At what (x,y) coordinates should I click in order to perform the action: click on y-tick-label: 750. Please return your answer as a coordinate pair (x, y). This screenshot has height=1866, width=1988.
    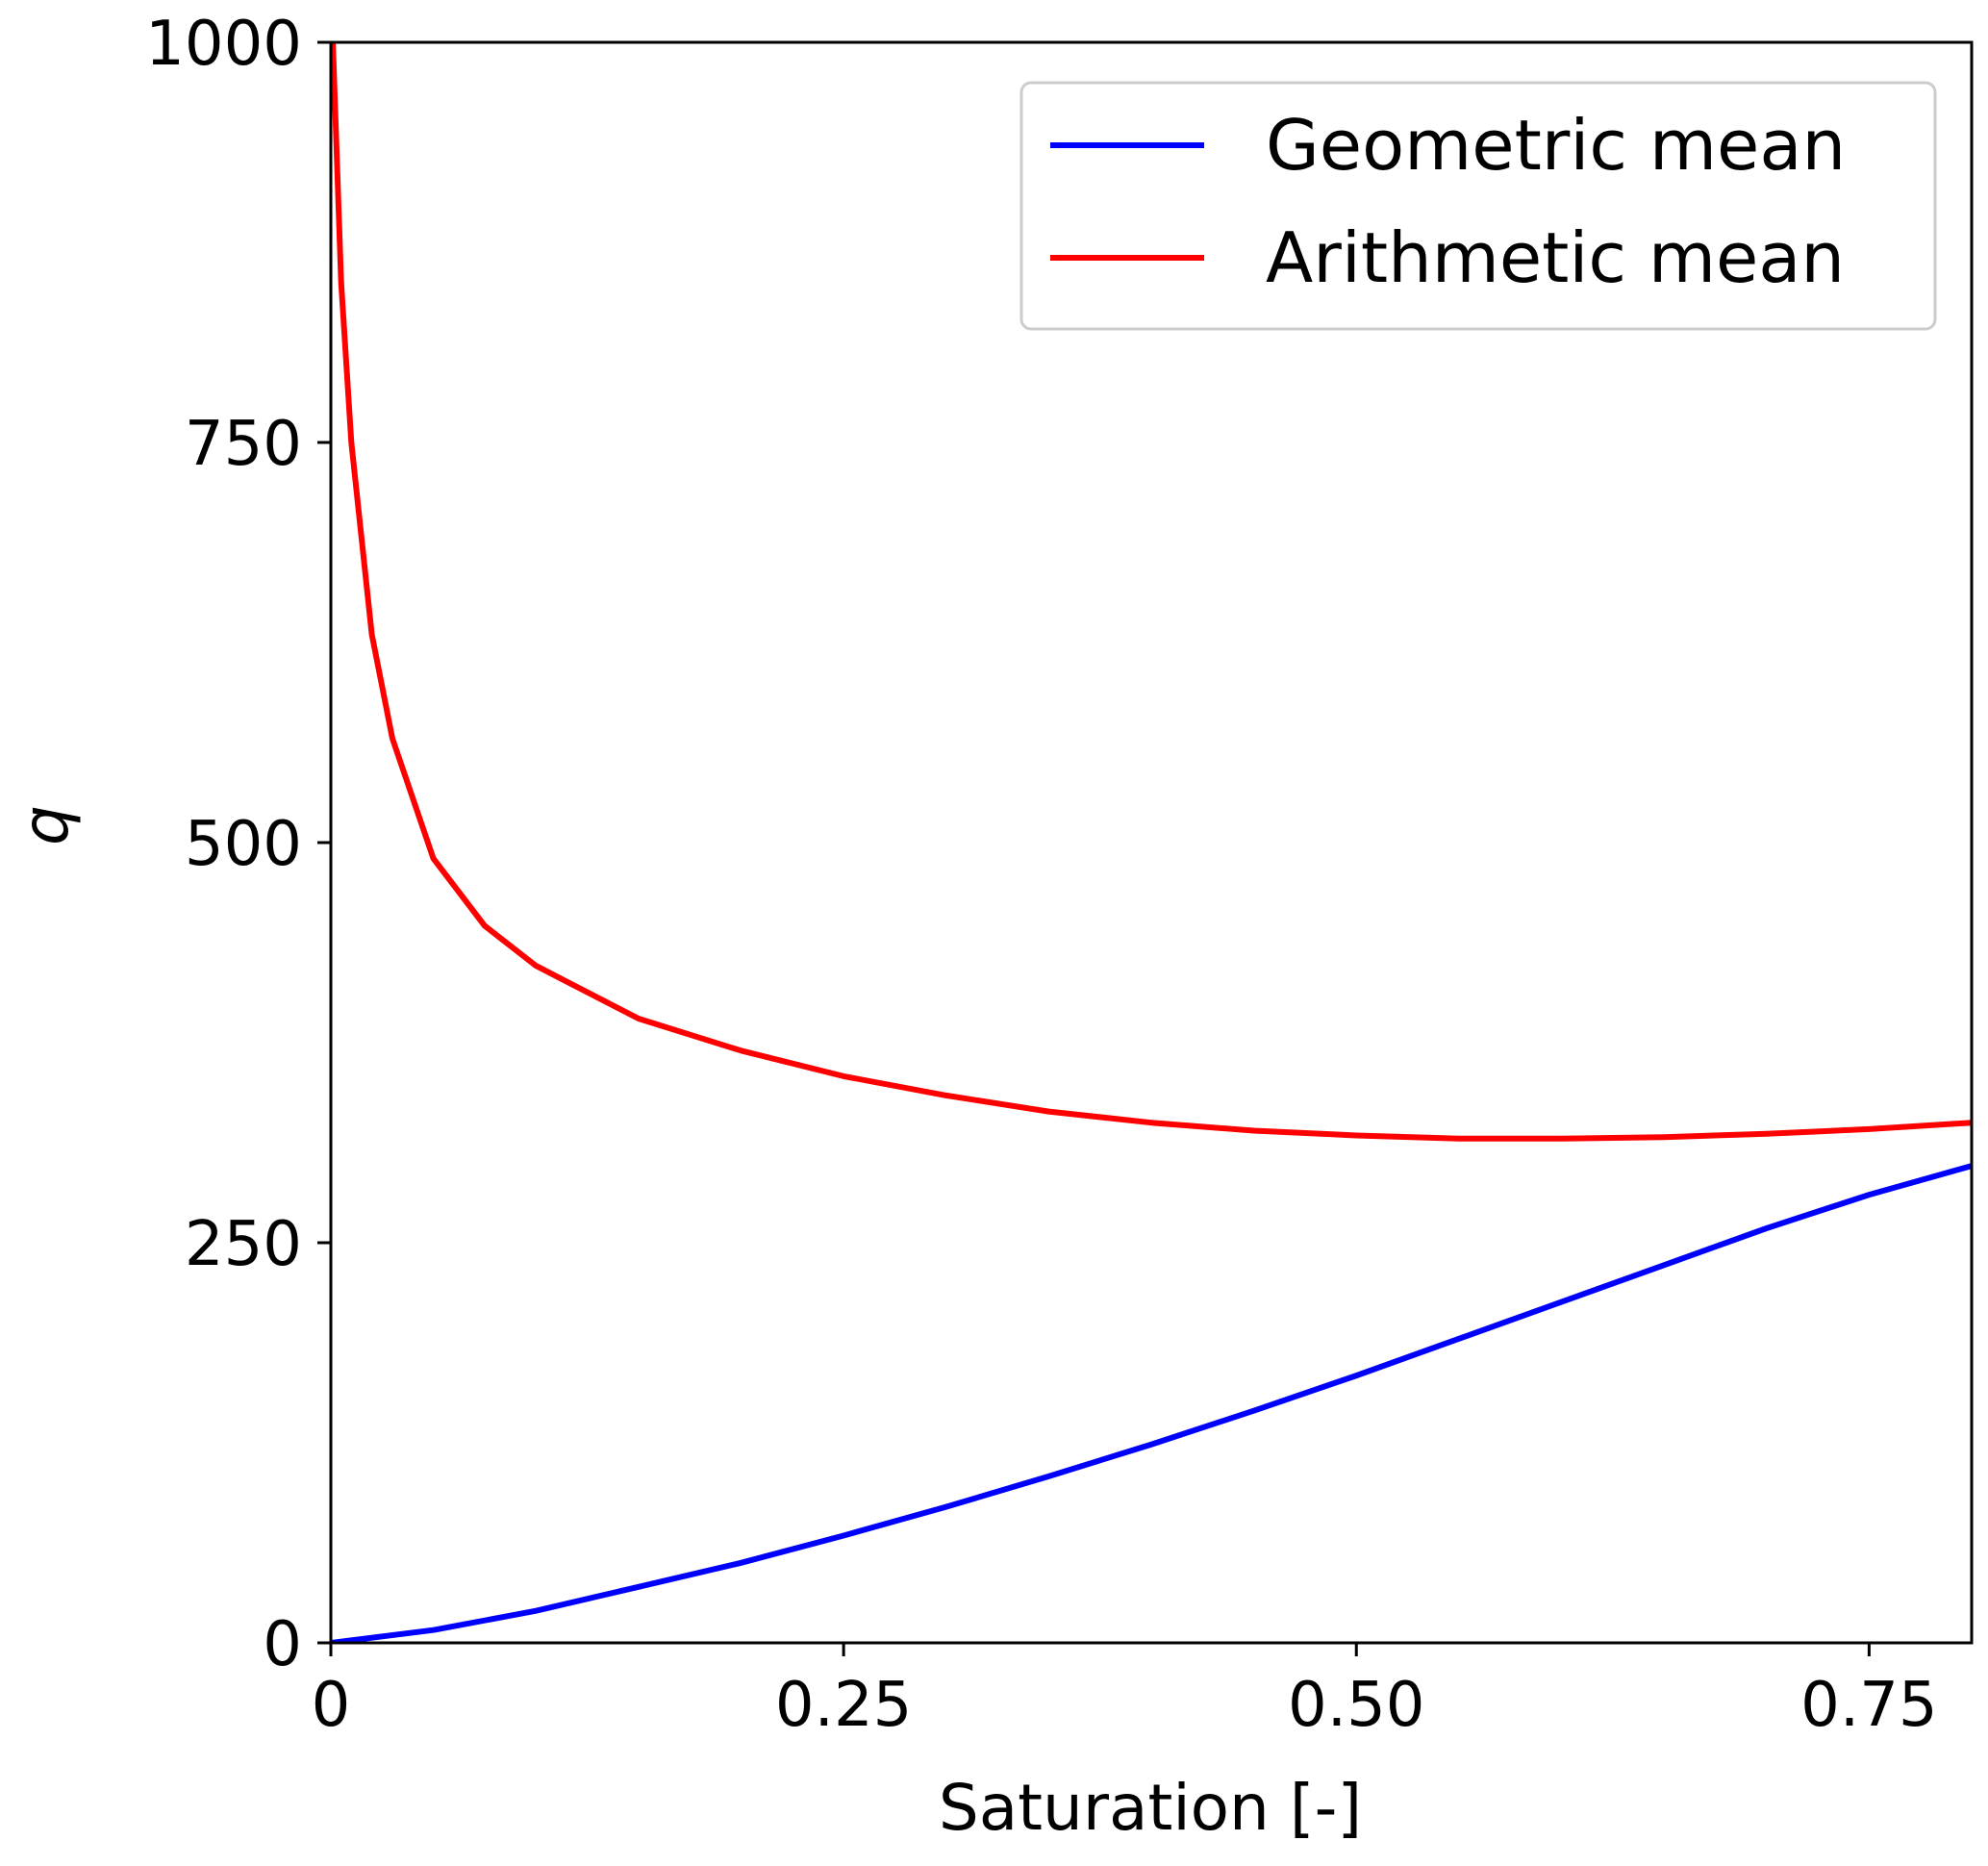
    Looking at the image, I should click on (243, 444).